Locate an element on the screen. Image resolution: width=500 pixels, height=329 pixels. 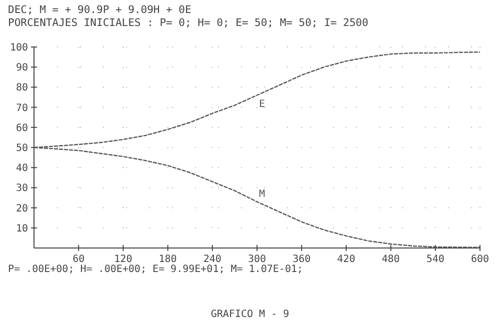
y-tick-label: 80 is located at coordinates (22, 88).